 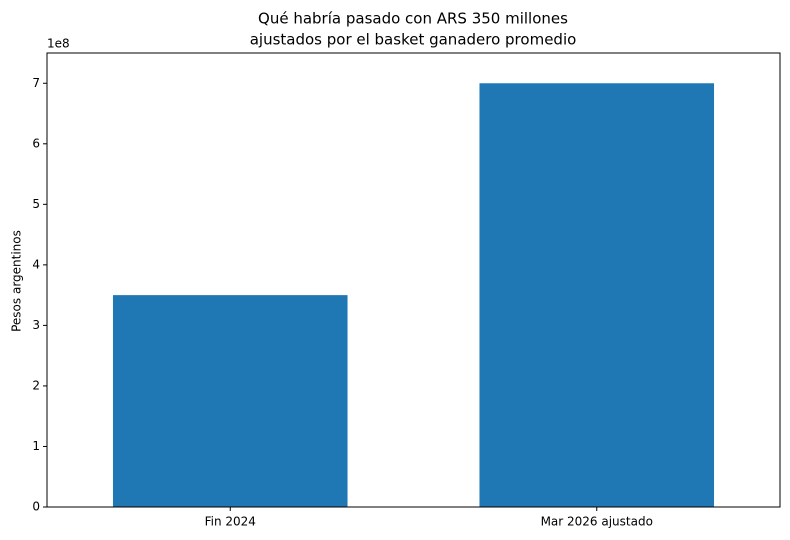 I want to click on x-tick-label: Fin 2024, so click(x=230, y=522).